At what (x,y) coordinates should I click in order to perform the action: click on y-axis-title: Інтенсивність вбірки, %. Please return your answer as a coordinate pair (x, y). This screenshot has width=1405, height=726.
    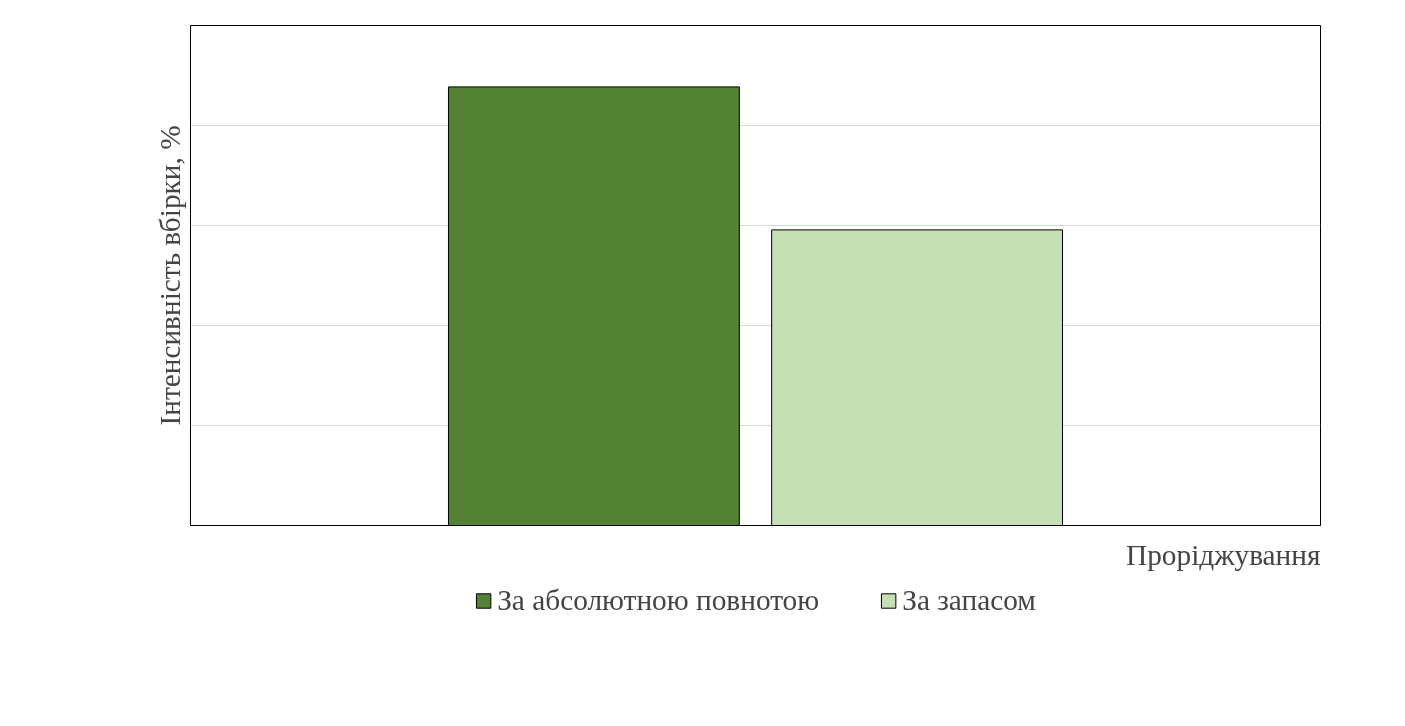
    Looking at the image, I should click on (169, 275).